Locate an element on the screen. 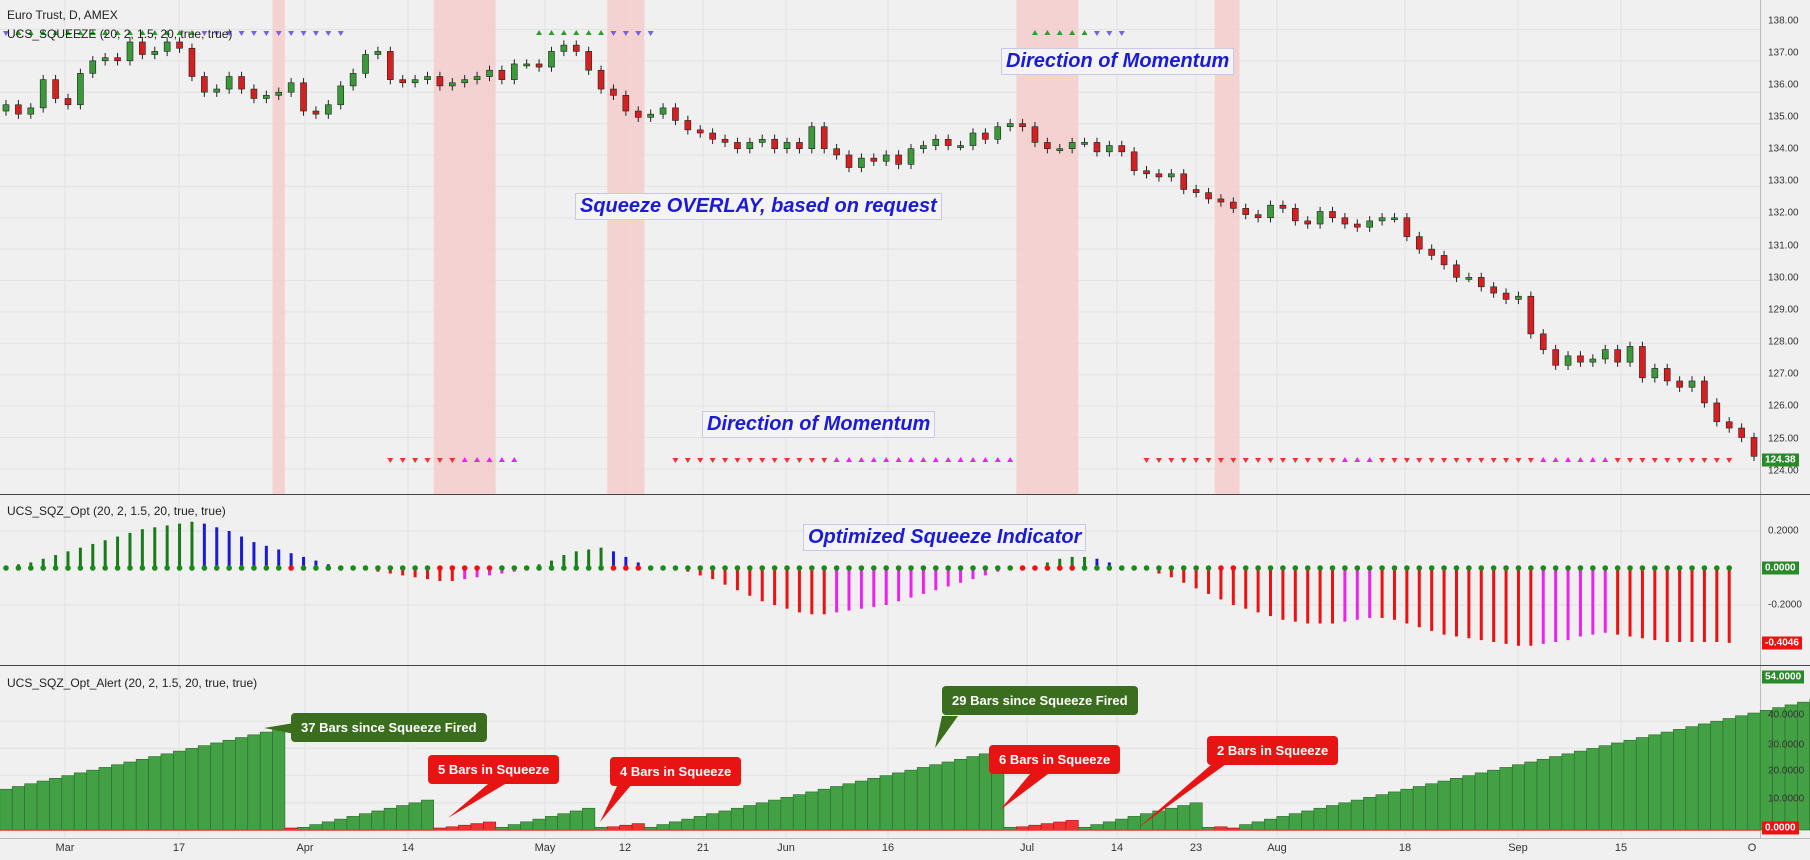  price-tick: 132.00 is located at coordinates (1783, 213).